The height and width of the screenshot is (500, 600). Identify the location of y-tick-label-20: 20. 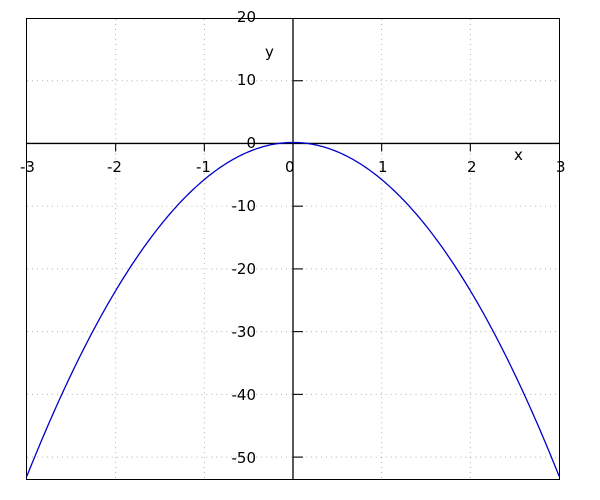
(246, 17).